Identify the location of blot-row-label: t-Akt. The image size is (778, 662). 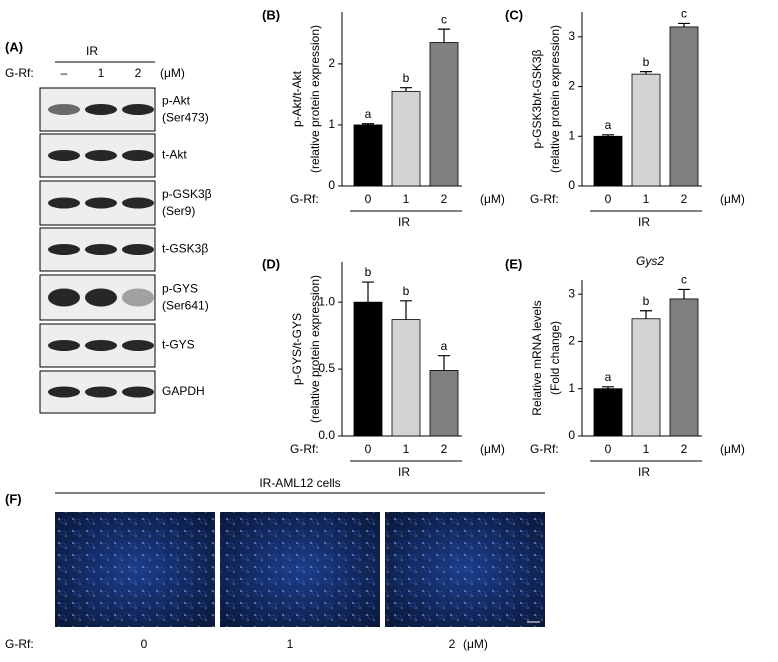
(174, 155).